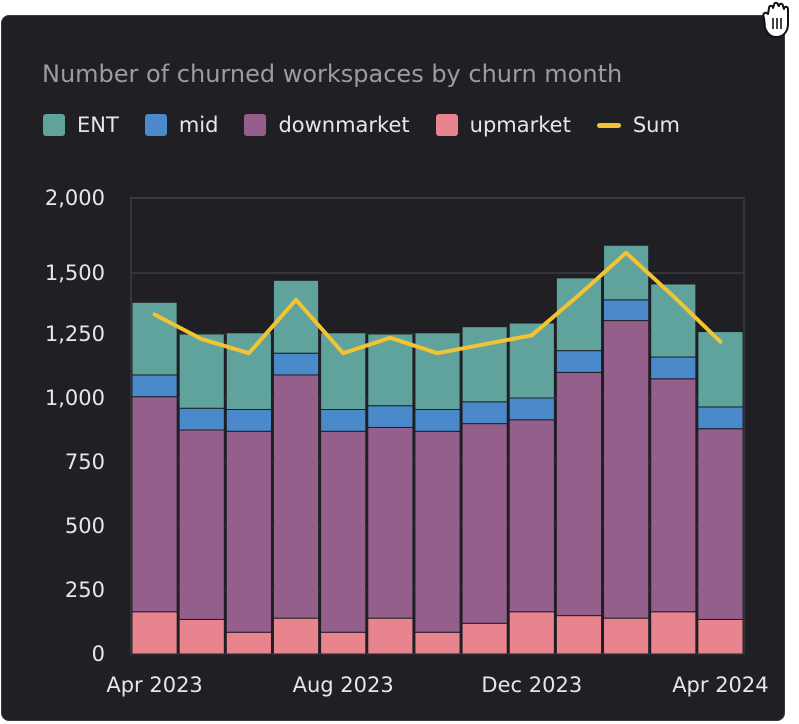 The width and height of the screenshot is (799, 724). I want to click on y-tick-label: 500, so click(85, 526).